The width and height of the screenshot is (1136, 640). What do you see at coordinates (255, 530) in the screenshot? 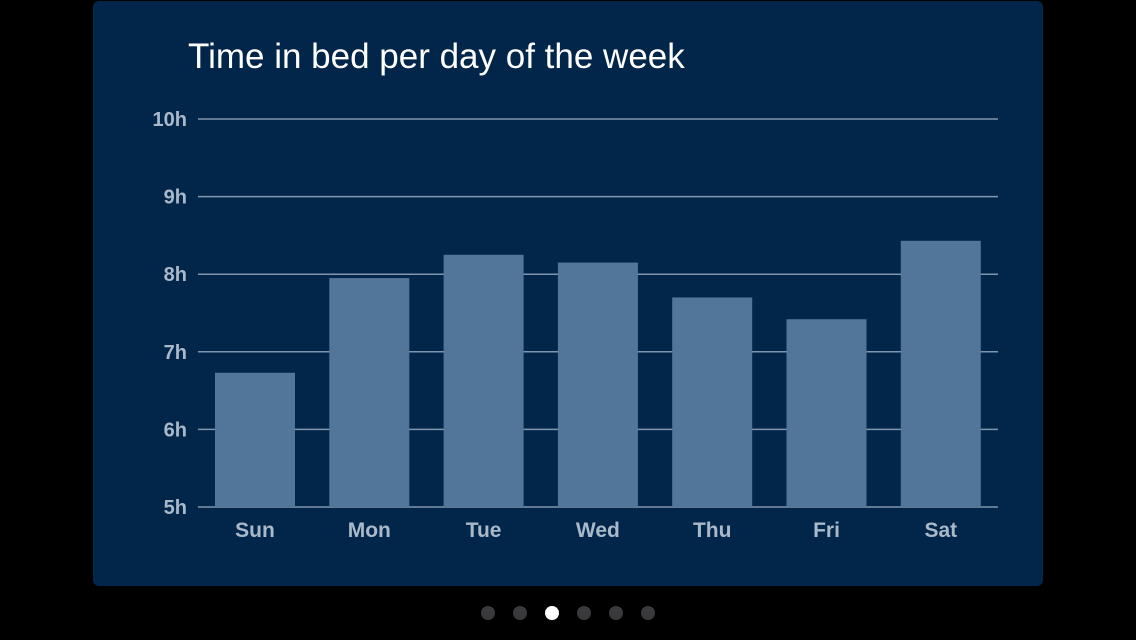
I see `x-tick-label: Sun` at bounding box center [255, 530].